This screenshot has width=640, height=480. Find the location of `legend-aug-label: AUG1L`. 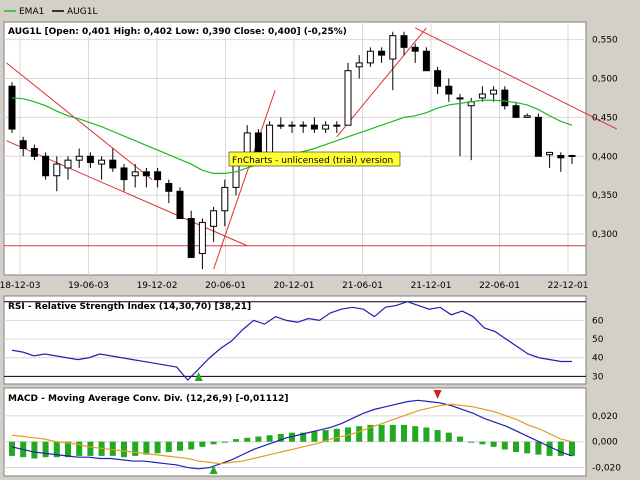

legend-aug-label: AUG1L is located at coordinates (82, 12).